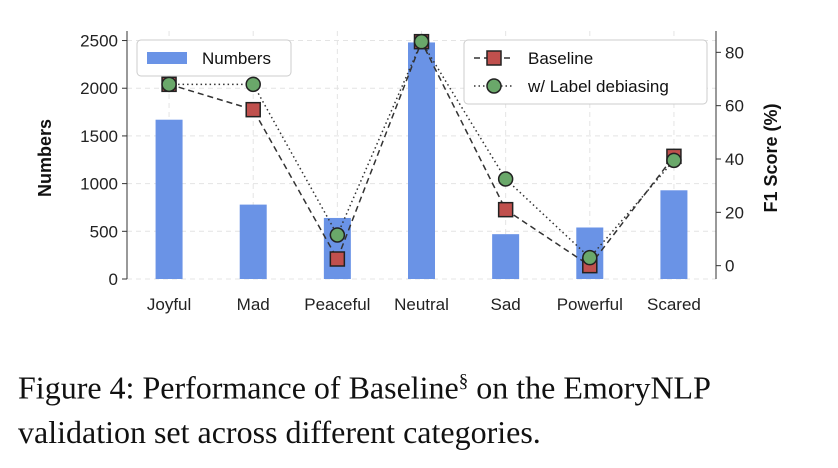  I want to click on bar-mad, so click(253, 241).